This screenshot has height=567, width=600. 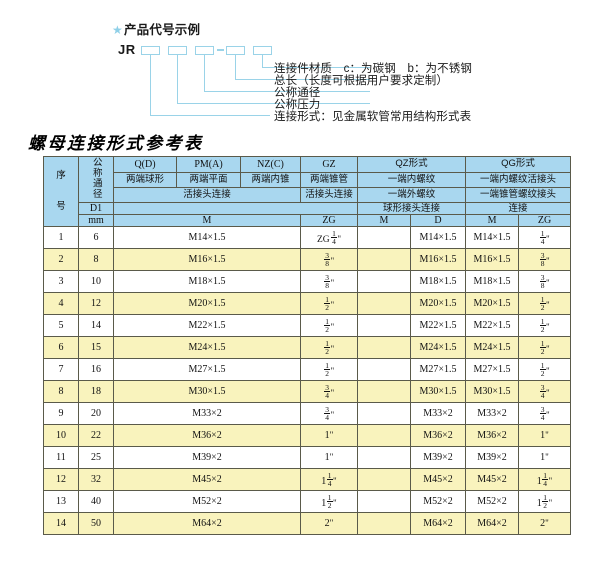 What do you see at coordinates (545, 238) in the screenshot?
I see `cell-zg-qg: 1 4 "` at bounding box center [545, 238].